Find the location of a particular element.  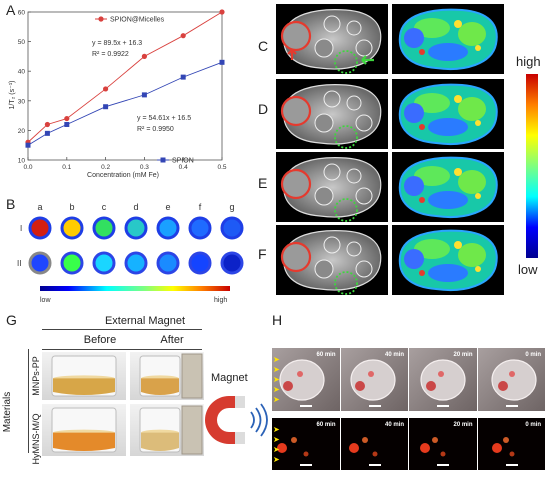

panel-label-e: E is located at coordinates (263, 183).